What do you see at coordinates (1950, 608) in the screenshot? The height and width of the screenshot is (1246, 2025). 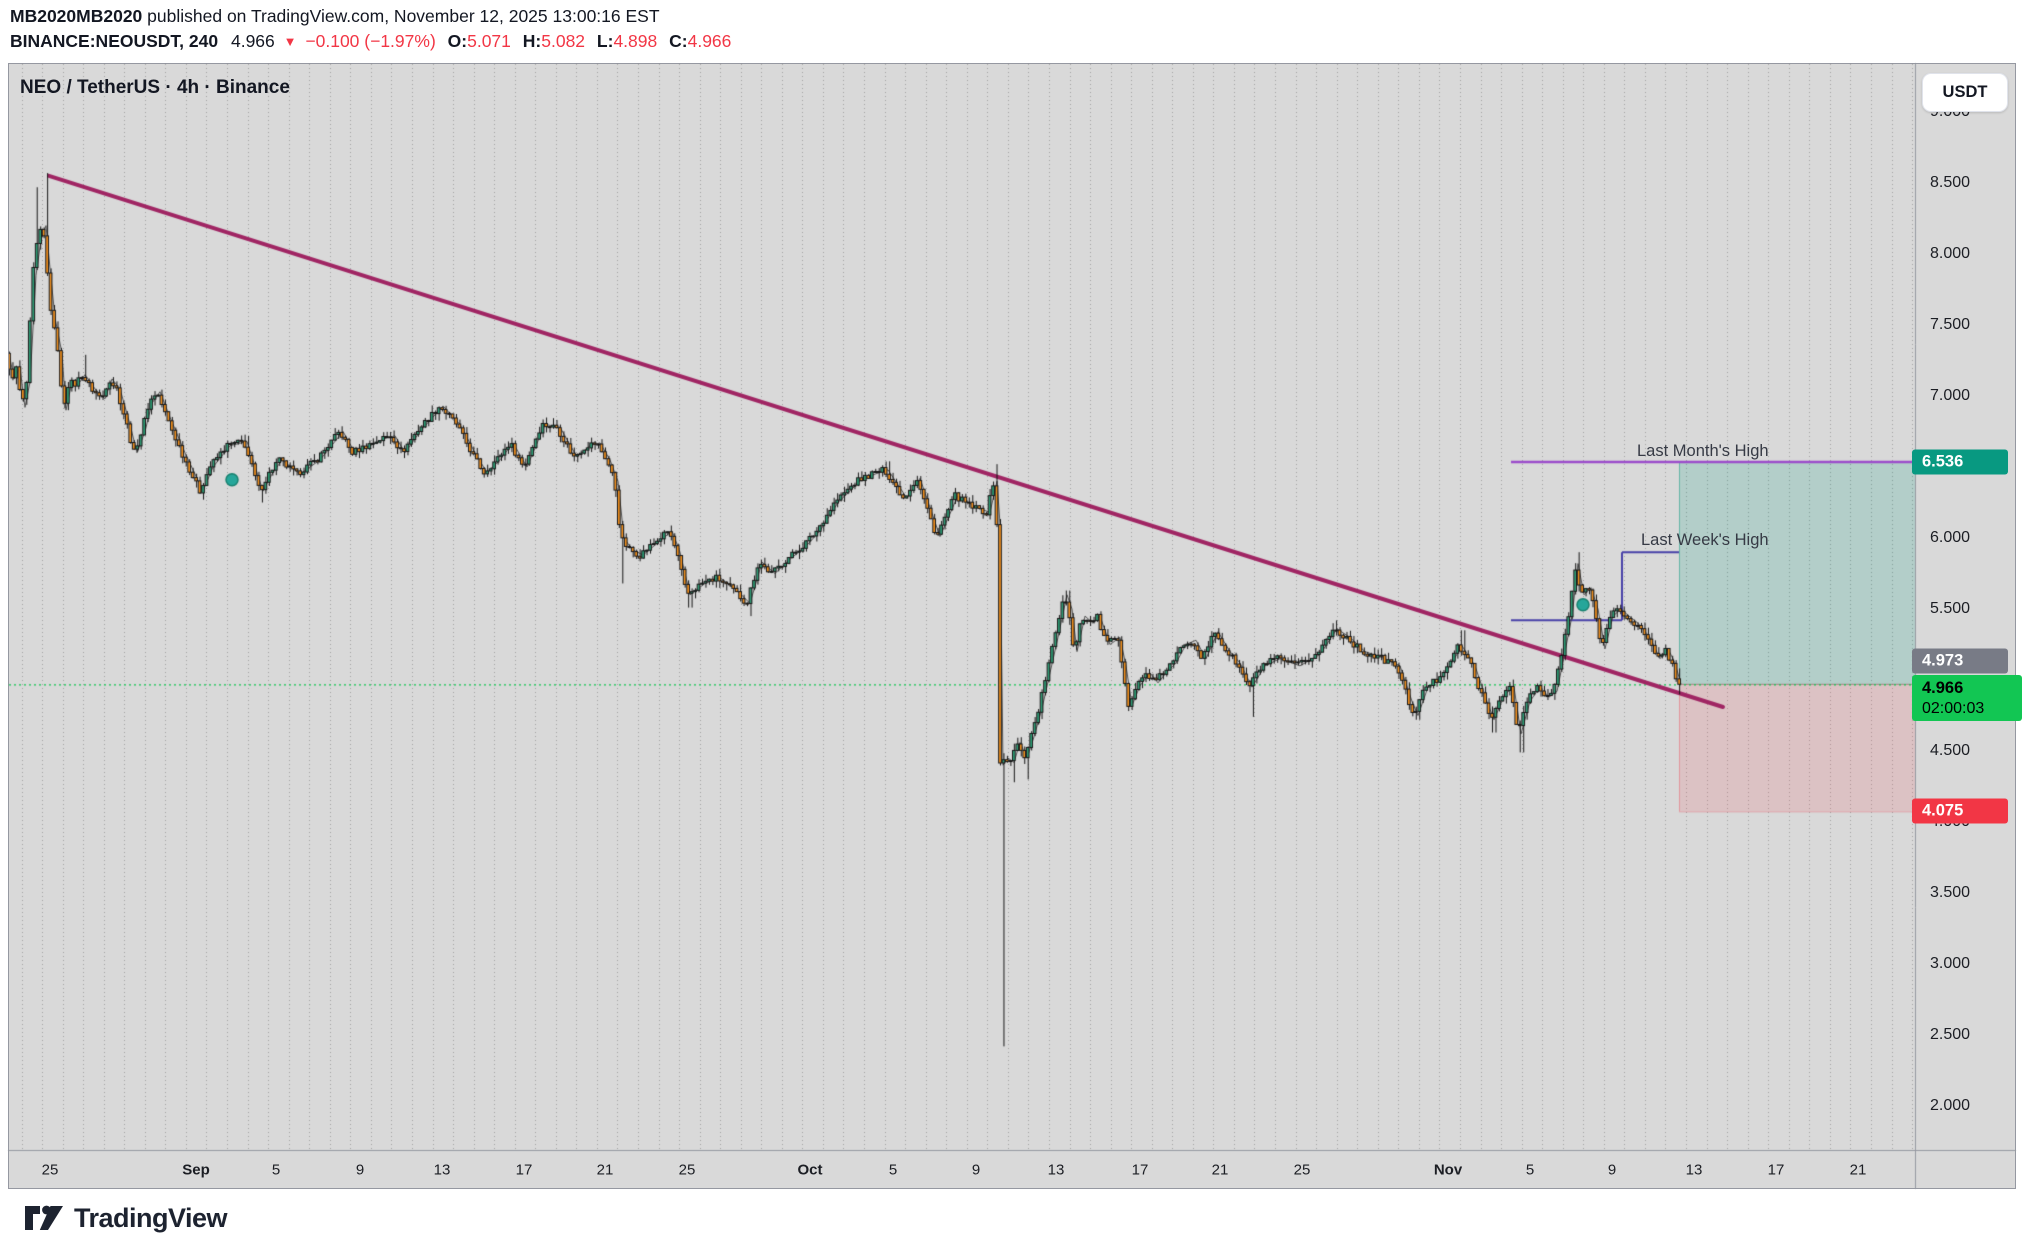 I see `price-tick: 5.500` at bounding box center [1950, 608].